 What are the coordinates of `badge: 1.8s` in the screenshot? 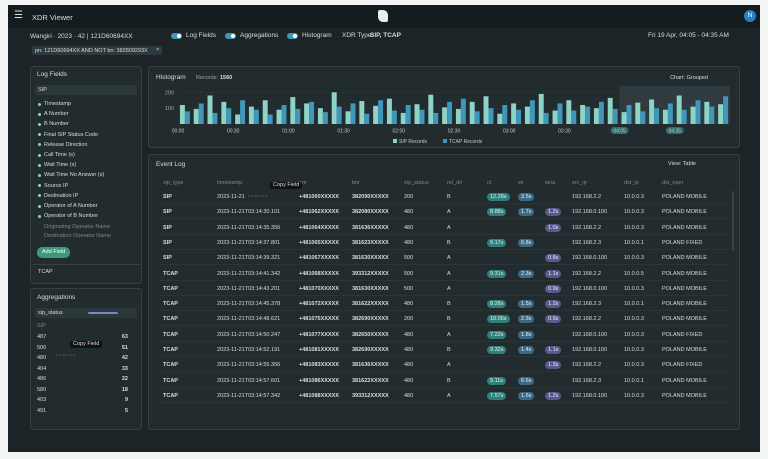 It's located at (526, 334).